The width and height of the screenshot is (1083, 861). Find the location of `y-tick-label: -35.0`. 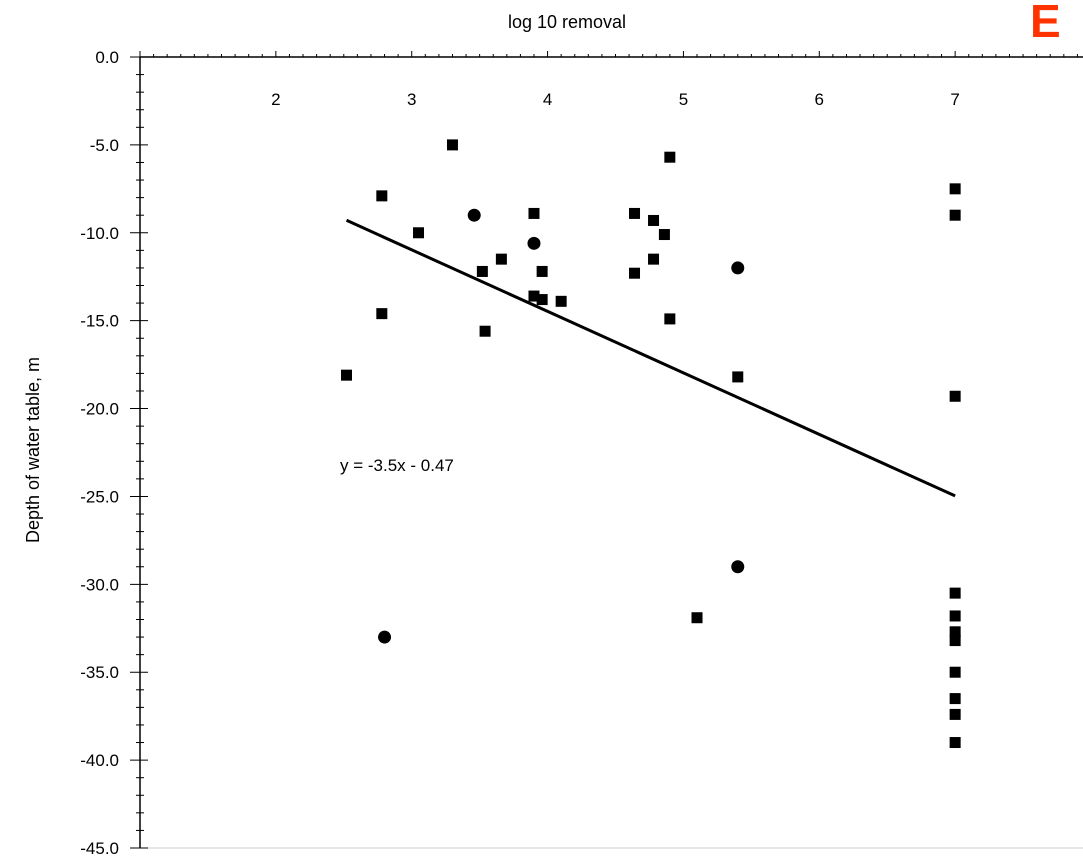

y-tick-label: -35.0 is located at coordinates (99, 672).